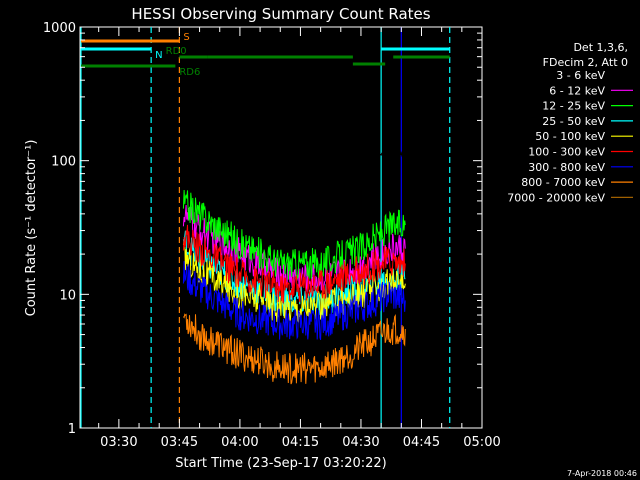  What do you see at coordinates (118, 442) in the screenshot?
I see `x-tick-label: 03:30` at bounding box center [118, 442].